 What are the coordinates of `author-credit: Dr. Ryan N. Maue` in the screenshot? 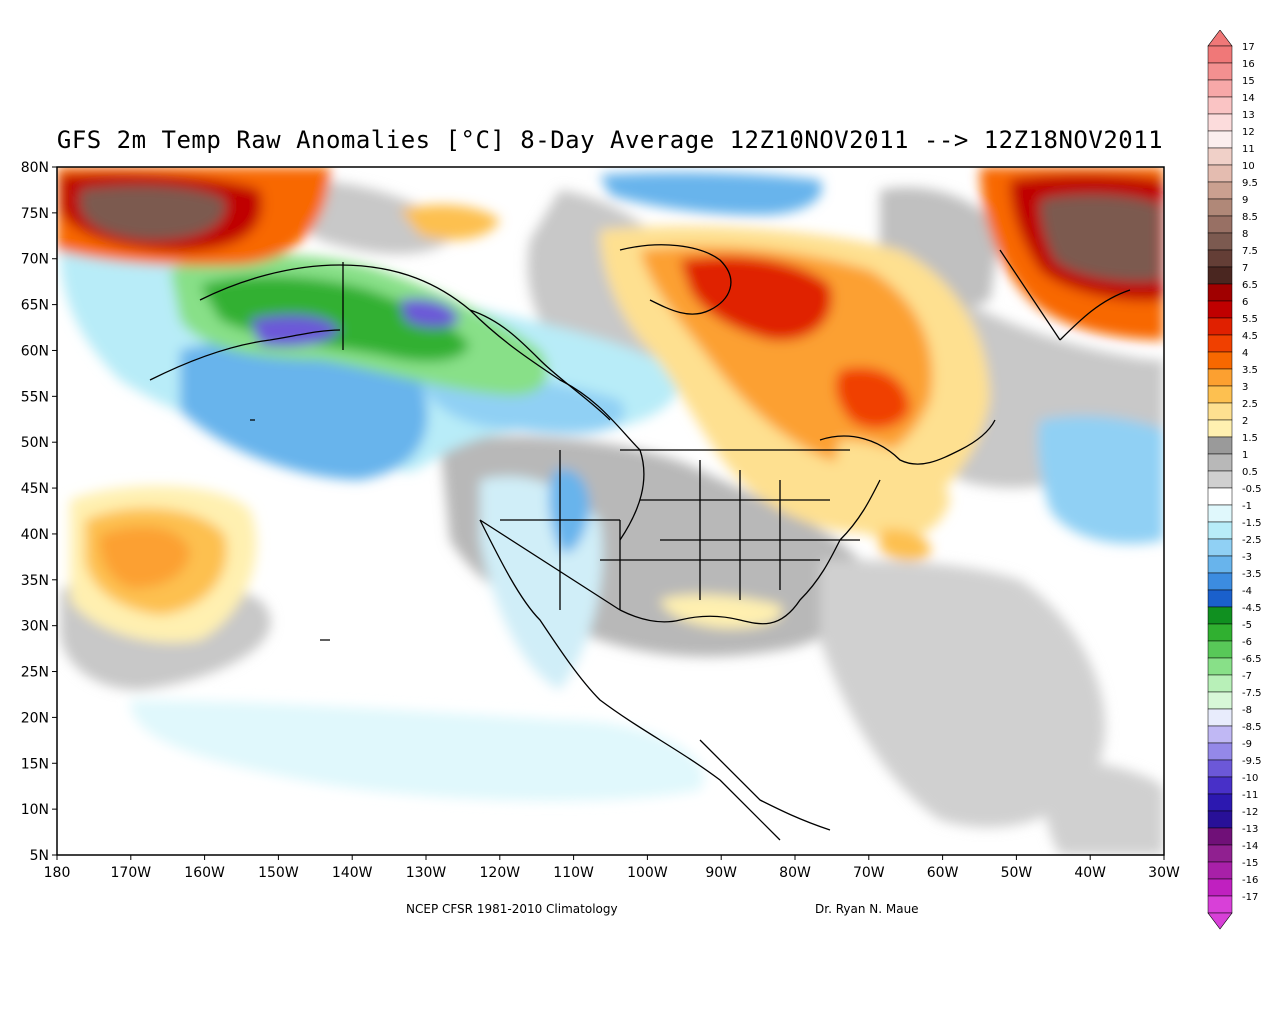 It's located at (867, 909).